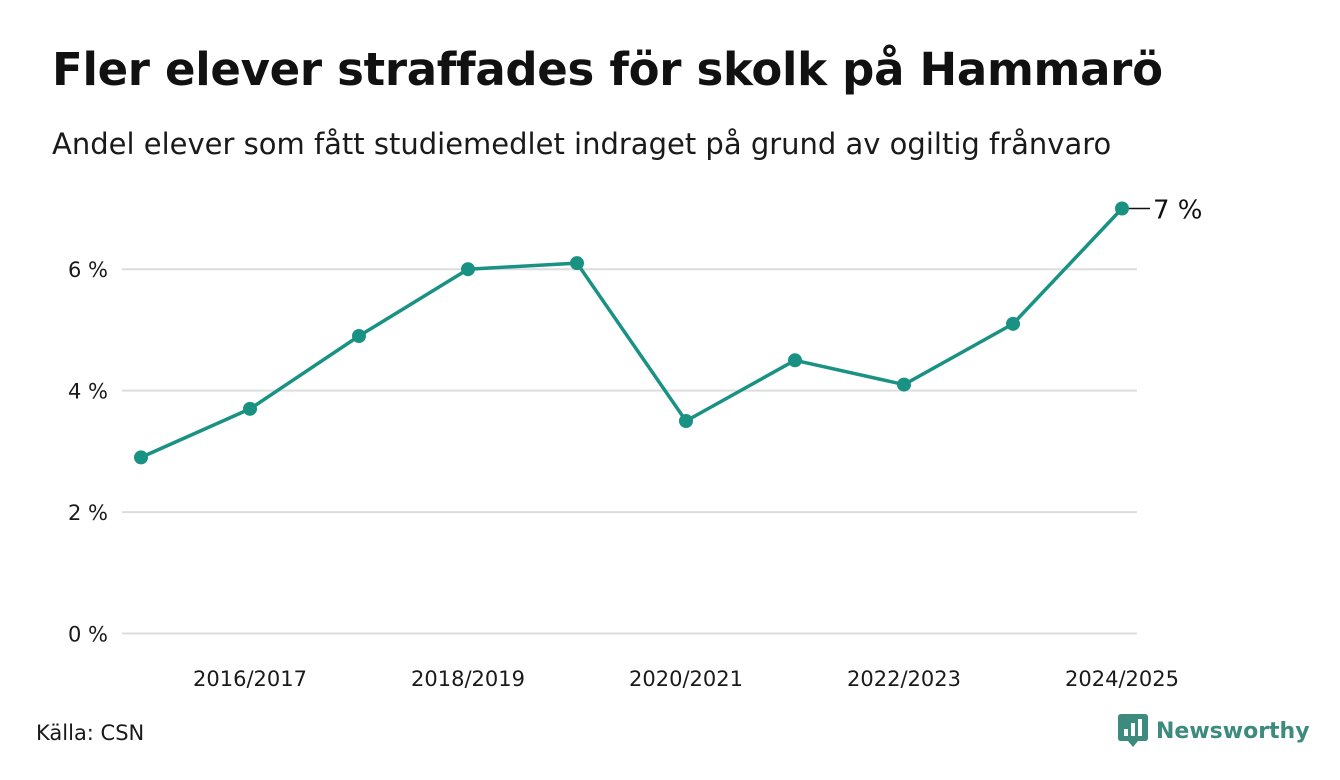  I want to click on y-tick-label: 0 %, so click(88, 635).